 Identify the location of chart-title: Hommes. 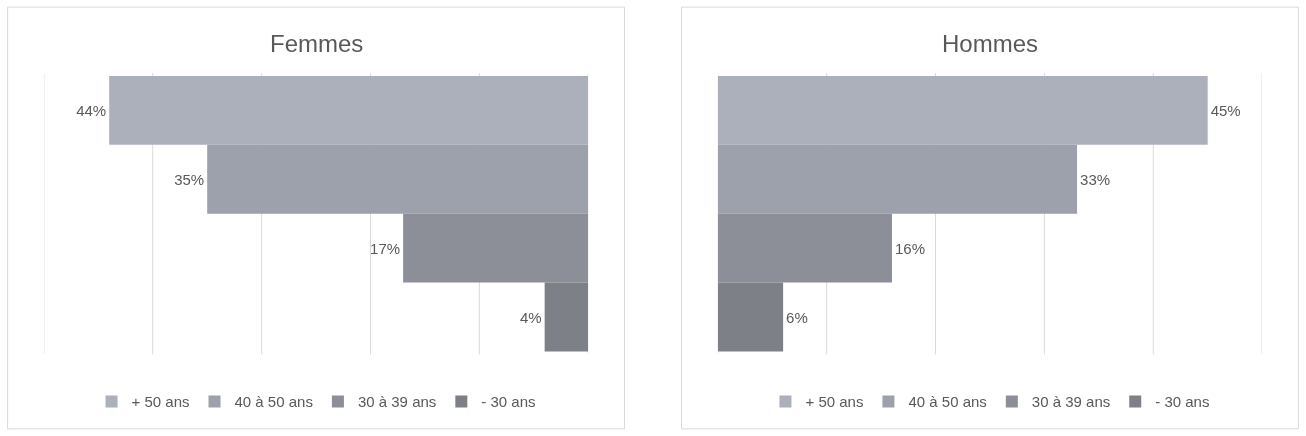
(990, 43).